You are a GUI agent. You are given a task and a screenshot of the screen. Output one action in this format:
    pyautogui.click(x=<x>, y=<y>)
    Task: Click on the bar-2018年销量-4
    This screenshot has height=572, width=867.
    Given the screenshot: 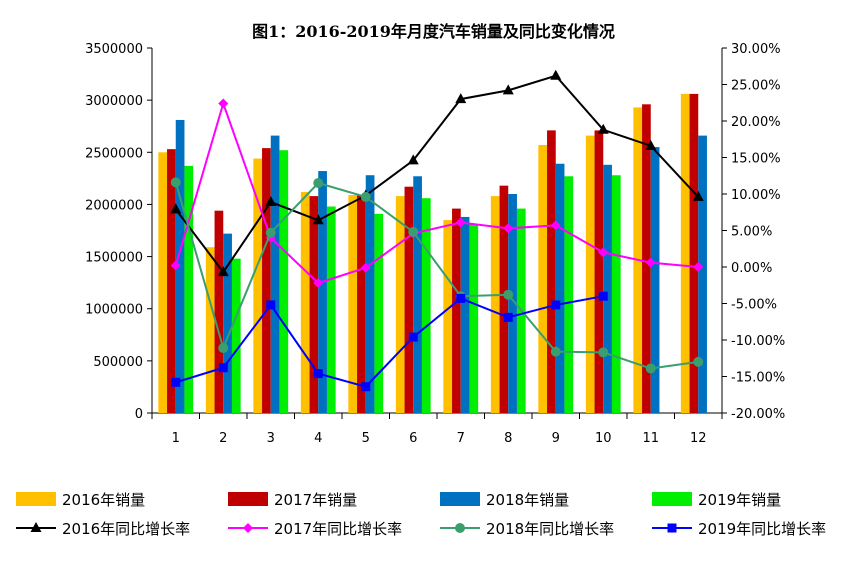 What is the action you would take?
    pyautogui.click(x=322, y=292)
    